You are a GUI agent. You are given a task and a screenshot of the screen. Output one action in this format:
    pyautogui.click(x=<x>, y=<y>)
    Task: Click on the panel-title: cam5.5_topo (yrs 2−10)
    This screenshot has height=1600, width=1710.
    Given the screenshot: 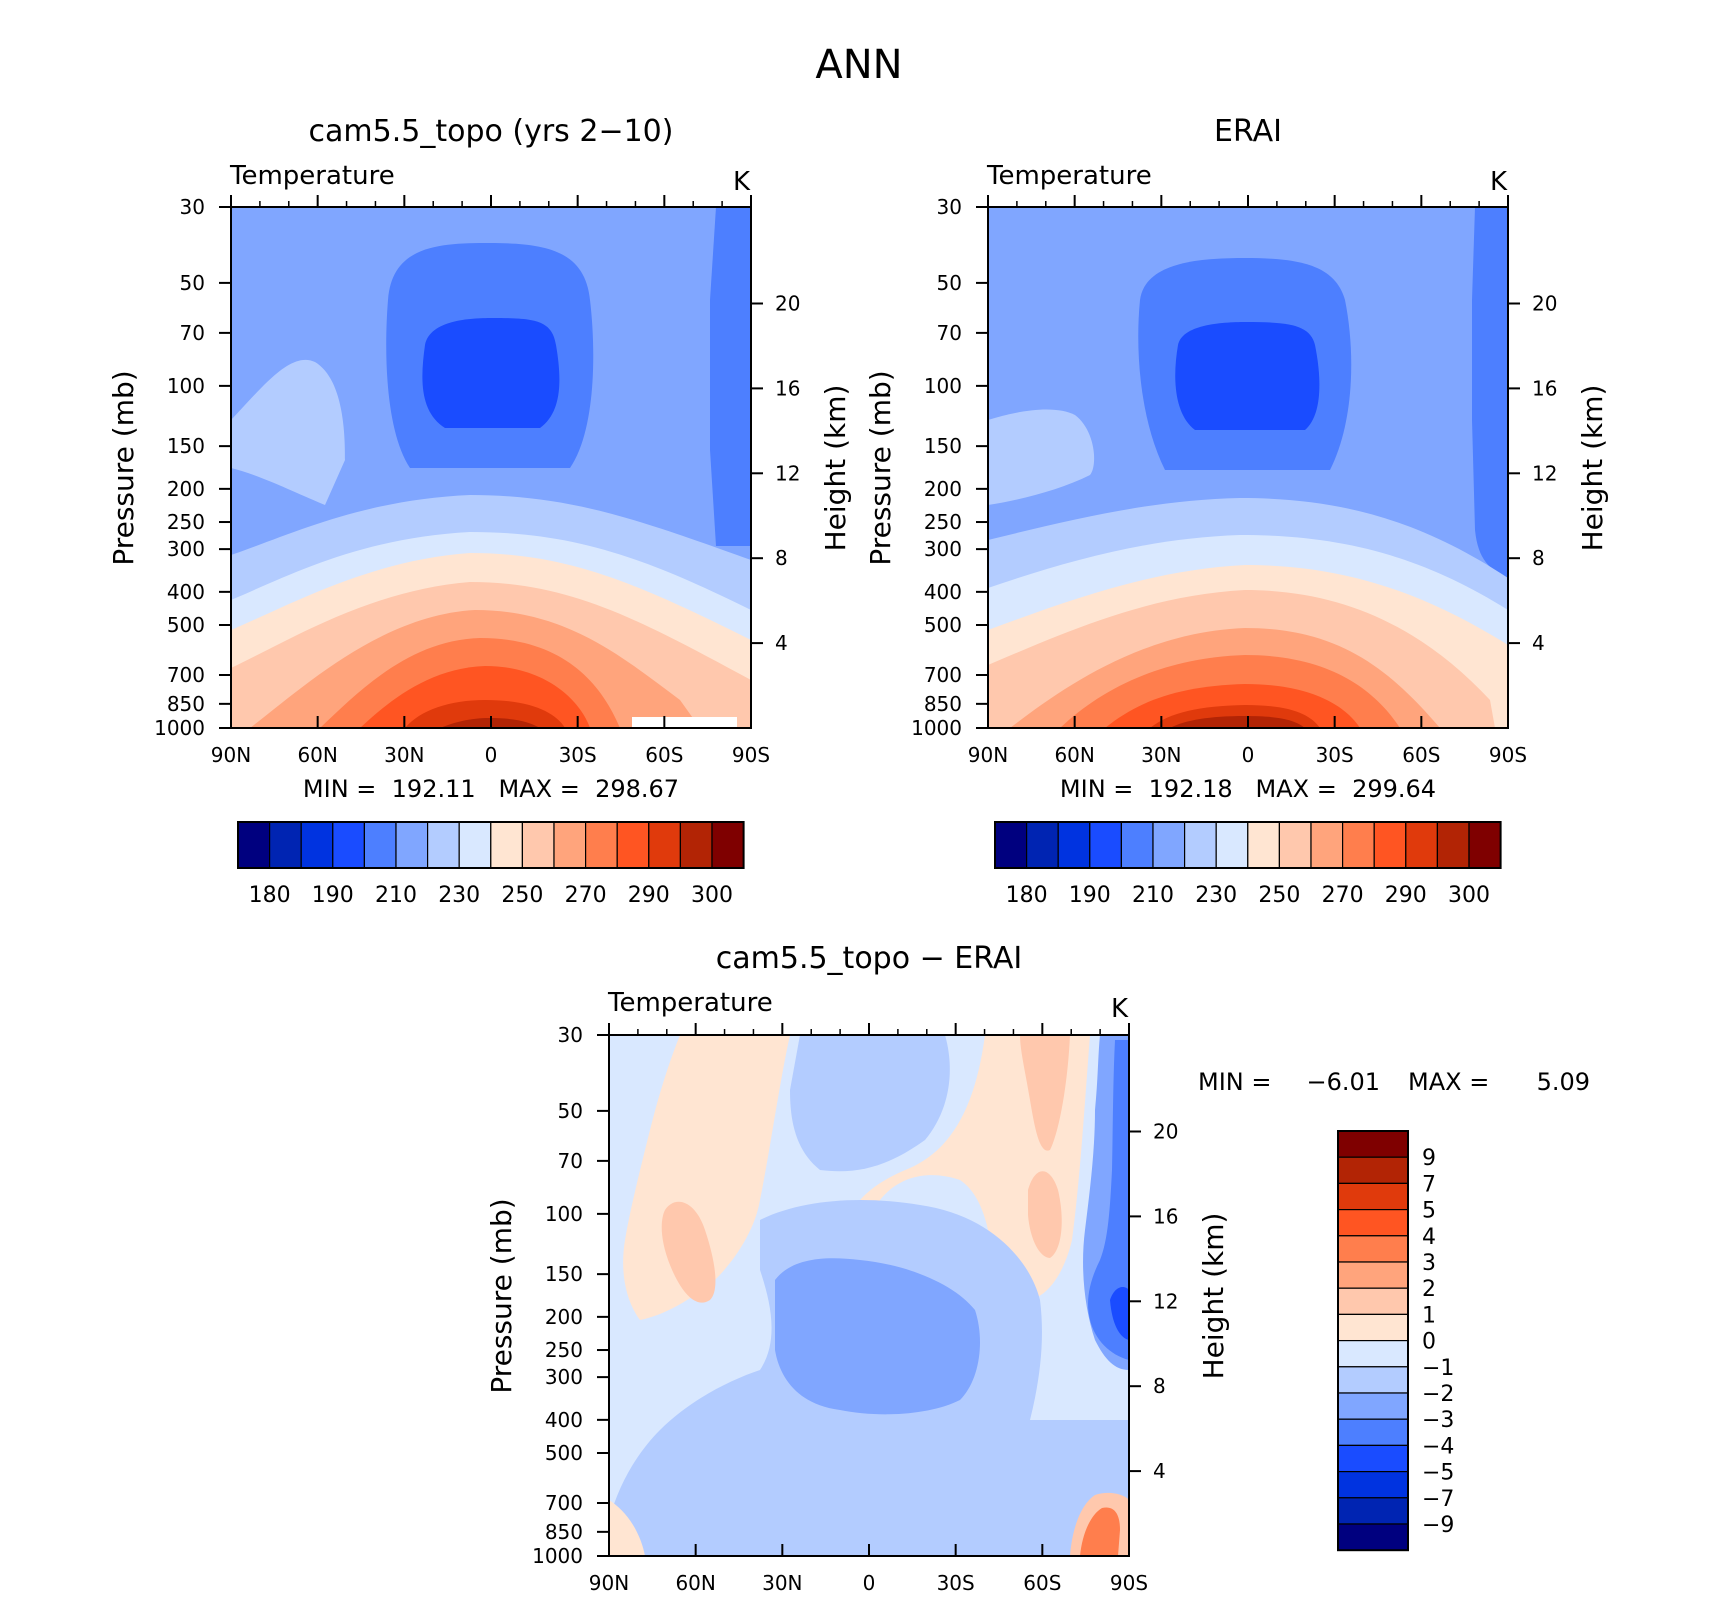 What is the action you would take?
    pyautogui.click(x=491, y=131)
    